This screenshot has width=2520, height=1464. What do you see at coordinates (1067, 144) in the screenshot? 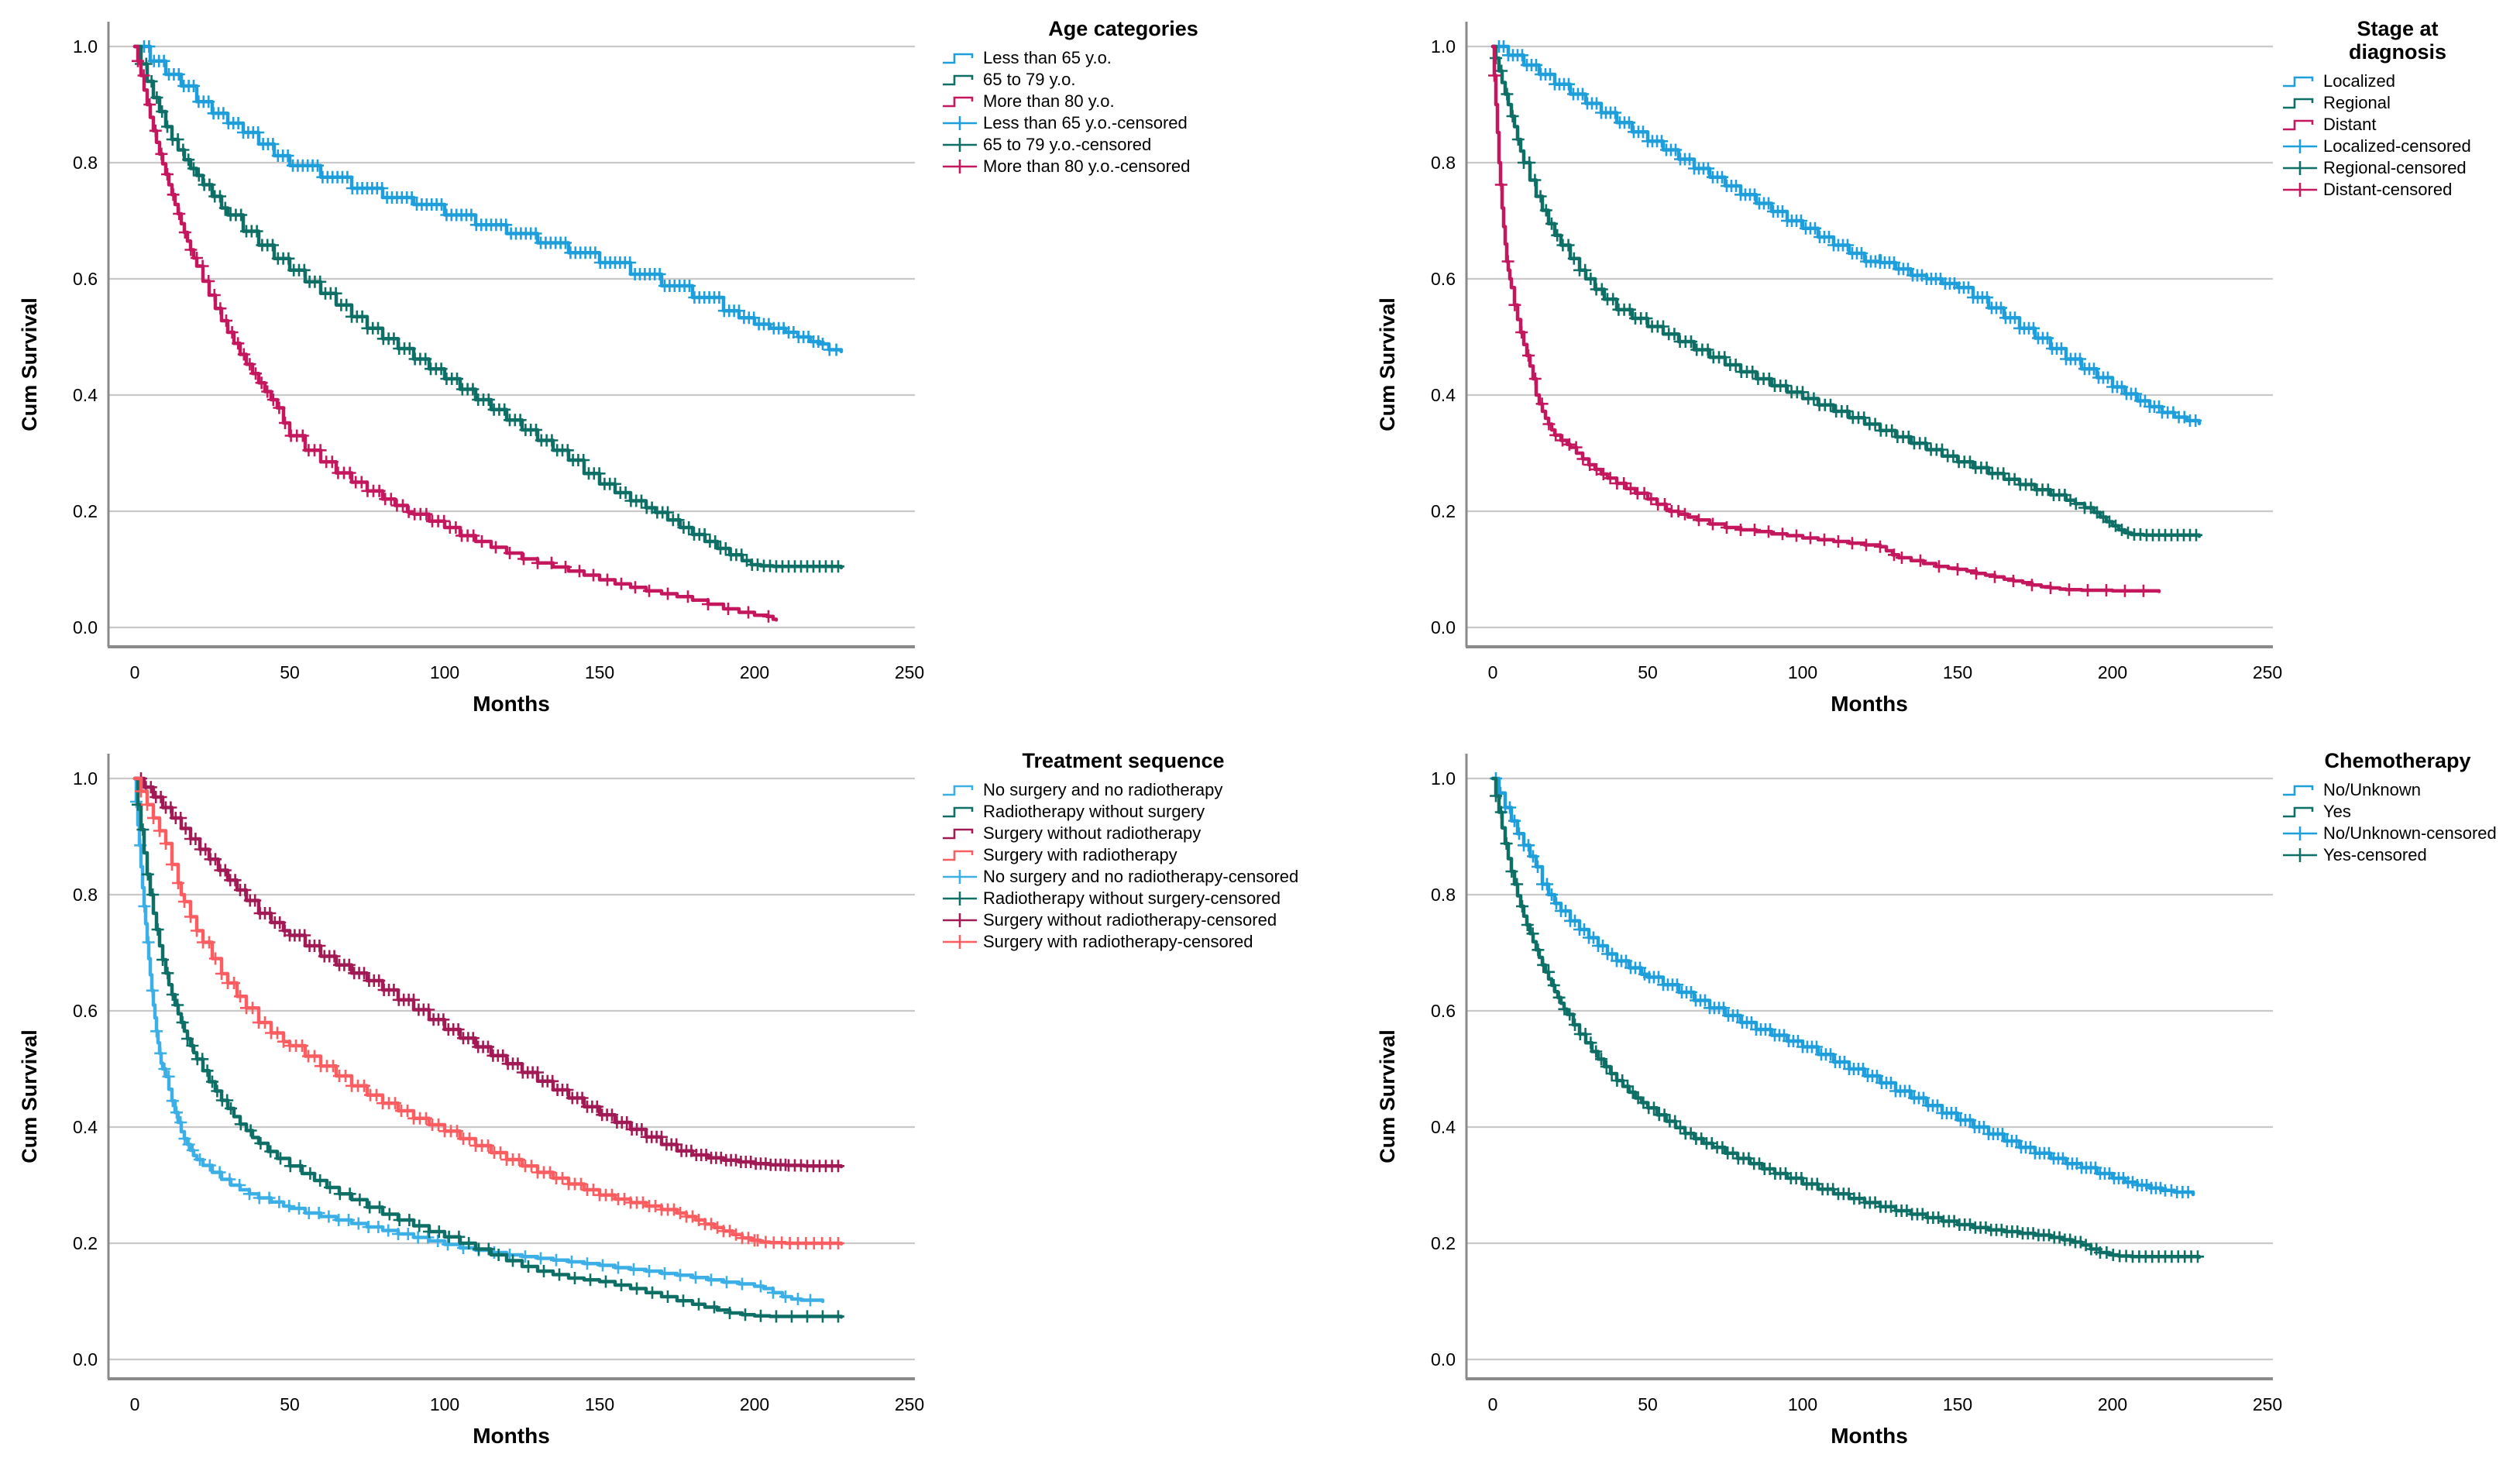
I see `legend-item-label: 65 to 79 y.o.-censored` at bounding box center [1067, 144].